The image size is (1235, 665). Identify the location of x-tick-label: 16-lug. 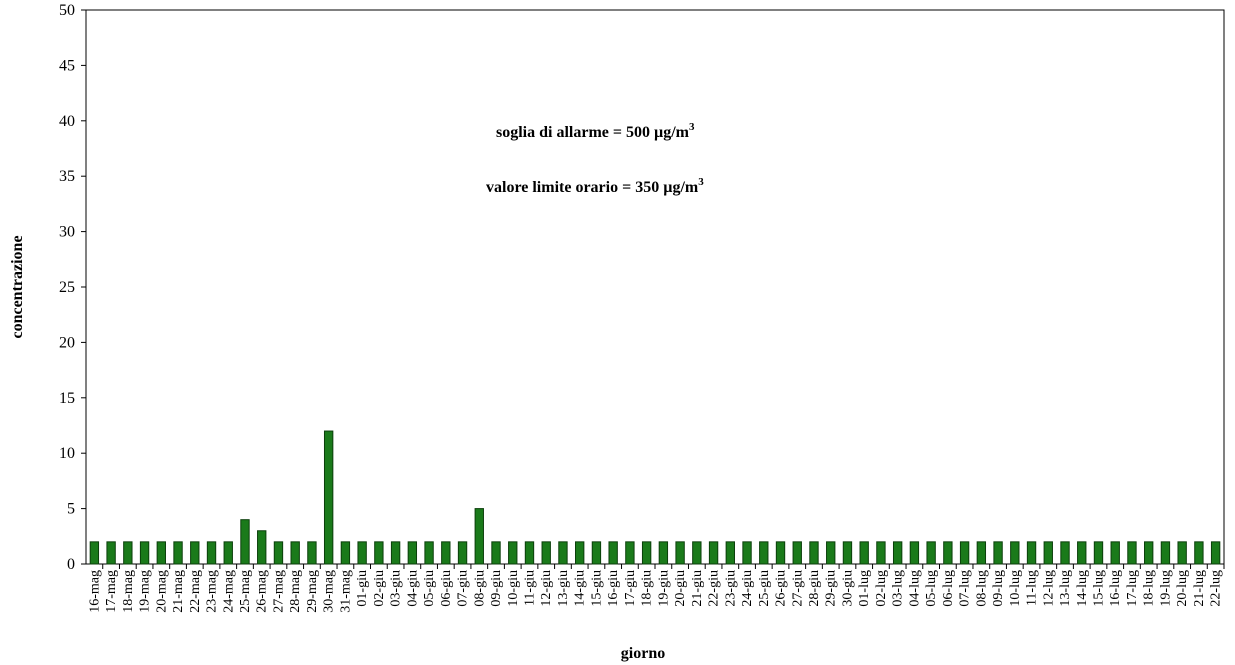
(1115, 588).